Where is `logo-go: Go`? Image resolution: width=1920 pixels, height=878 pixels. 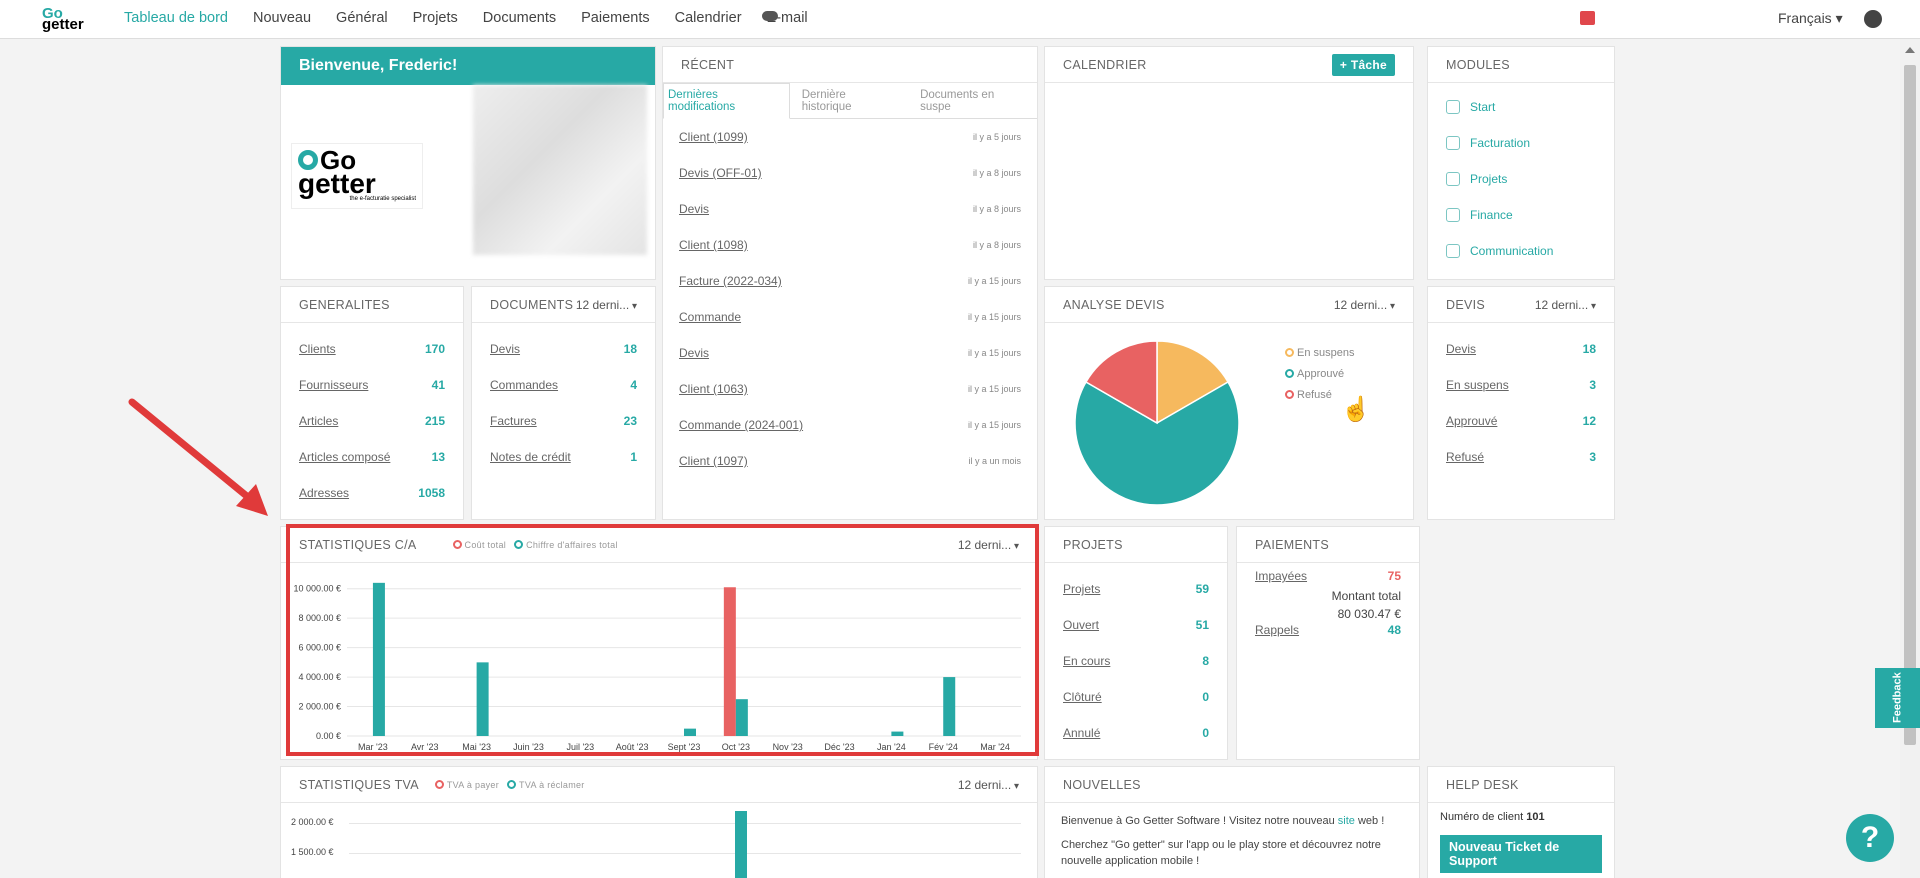
logo-go: Go is located at coordinates (338, 160).